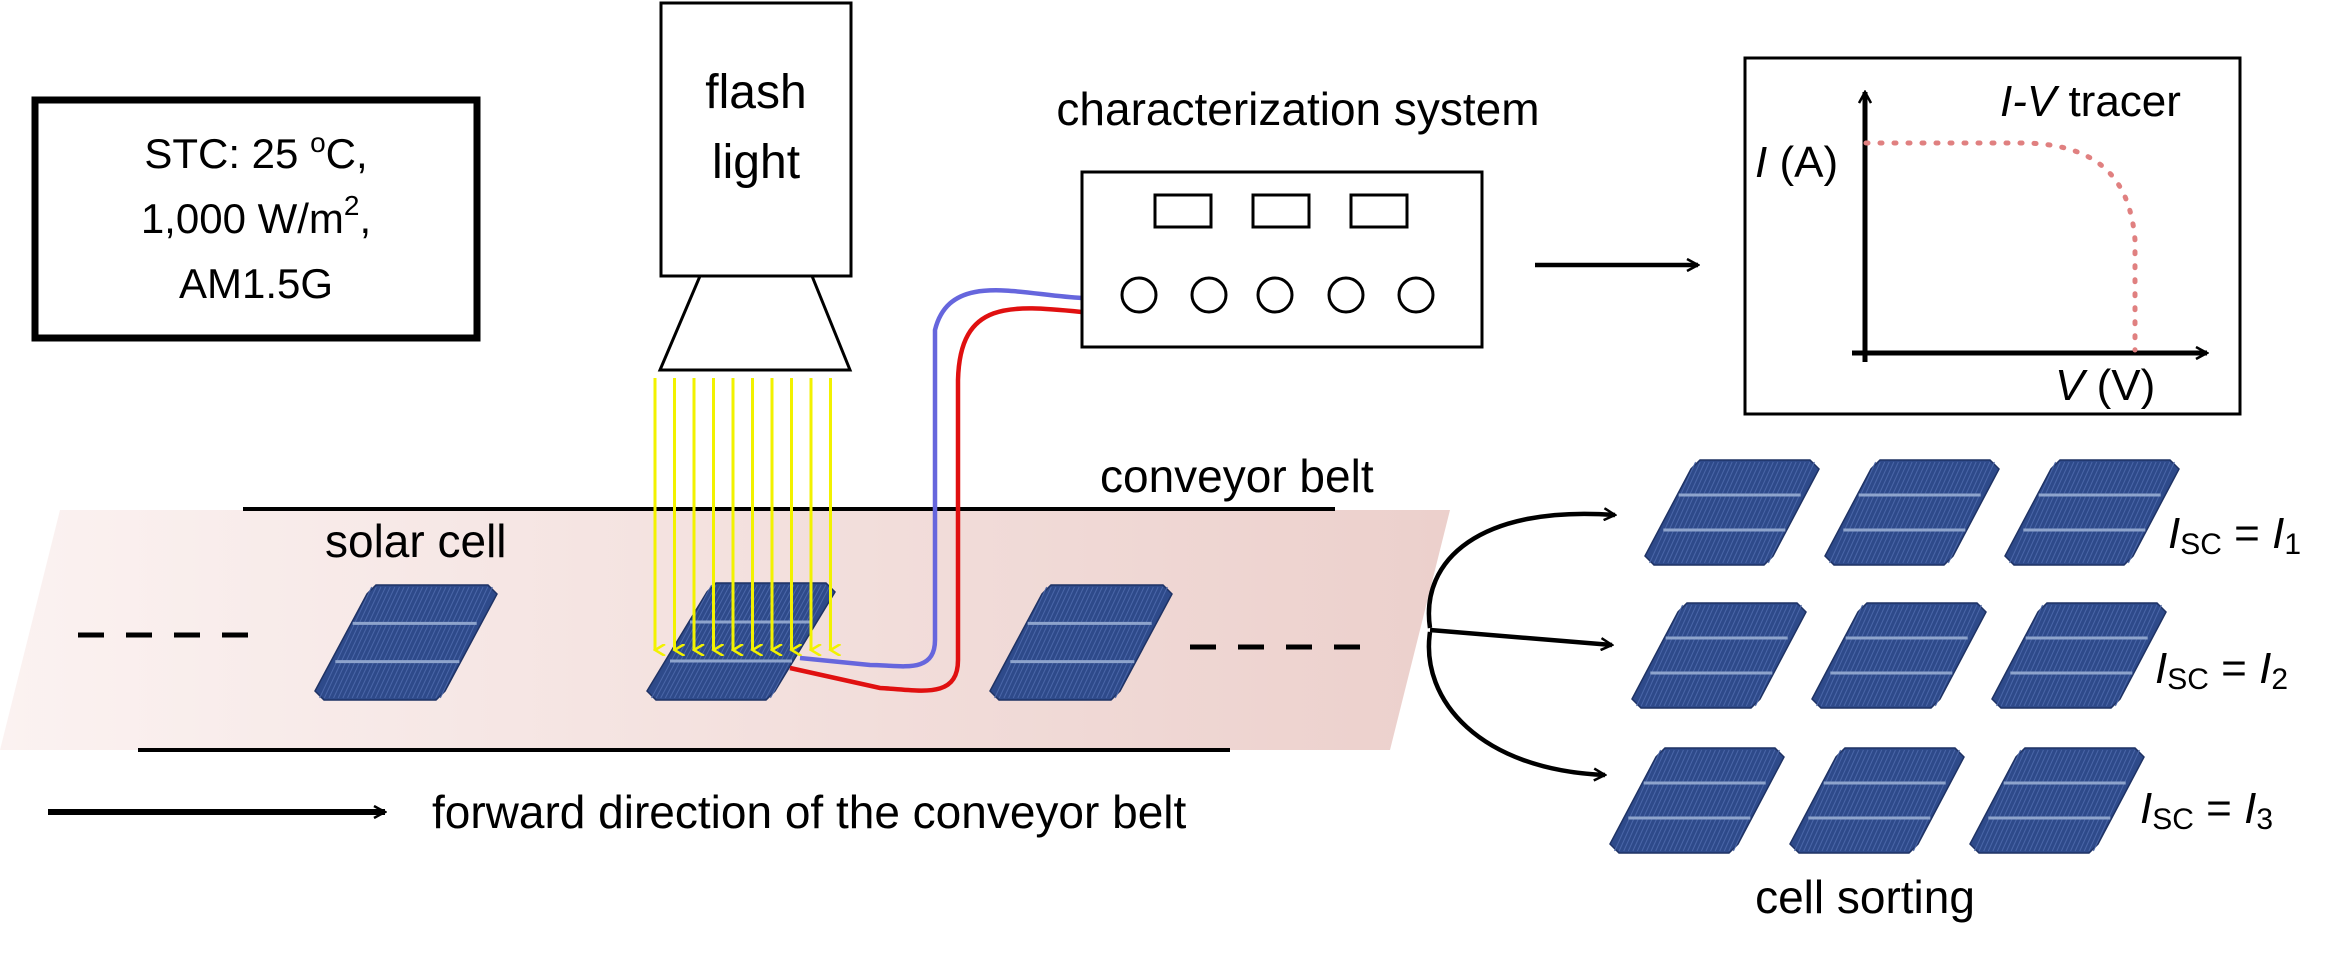 This screenshot has width=2325, height=955. I want to click on sorted-cell-r1-c1, so click(1732, 512).